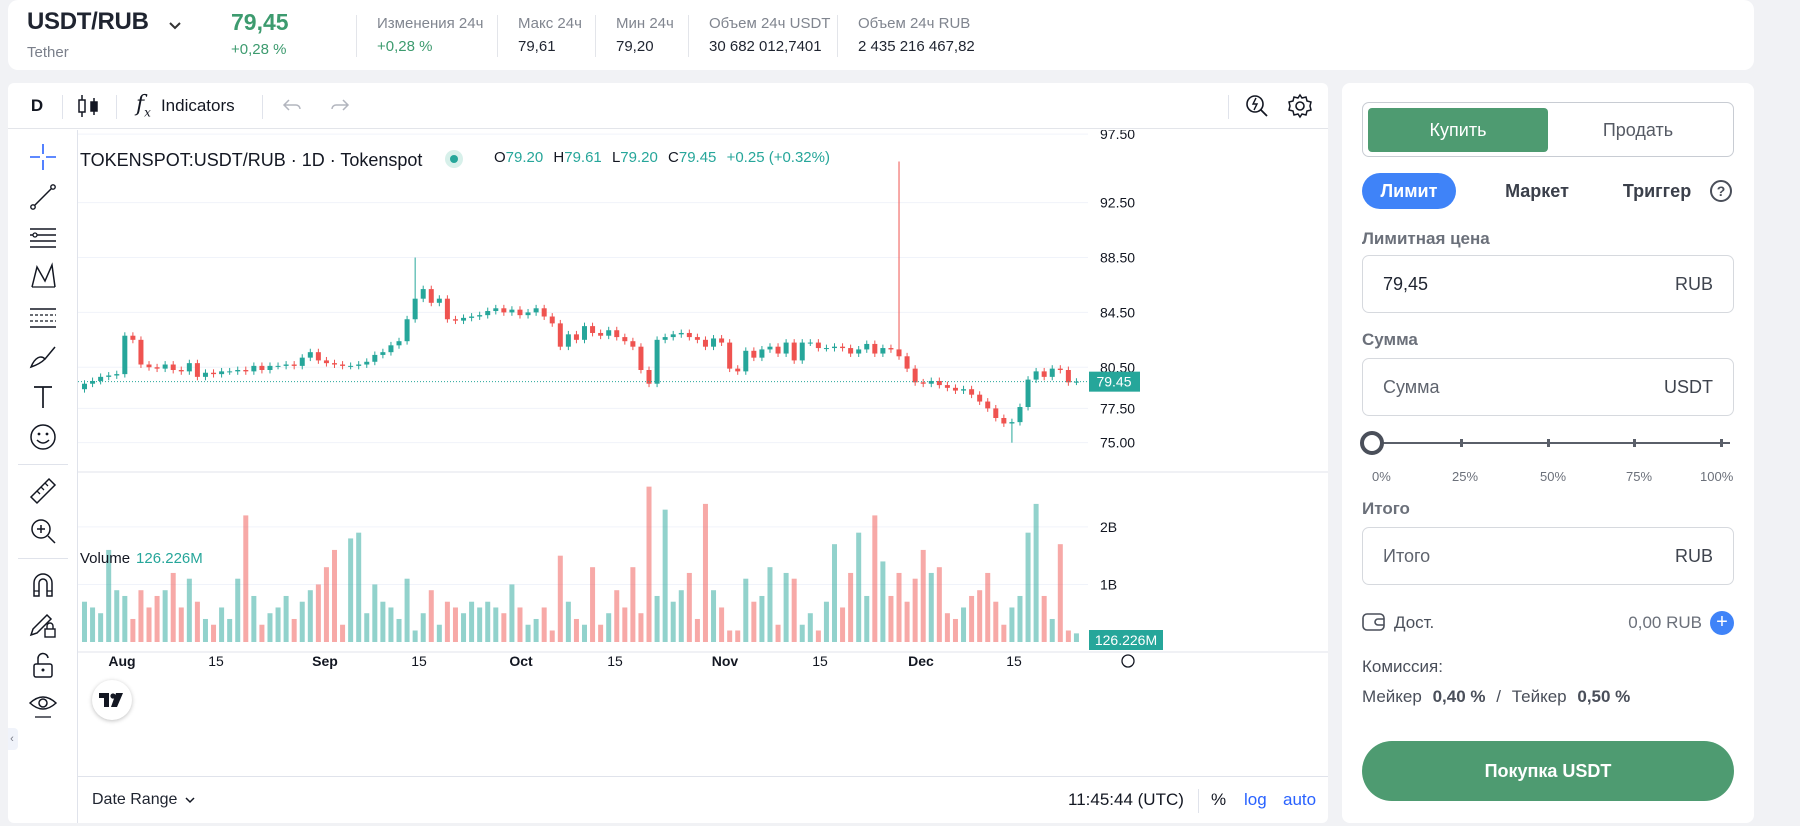 The image size is (1800, 826). Describe the element at coordinates (1458, 130) in the screenshot. I see `buy-tab: Купить` at that location.